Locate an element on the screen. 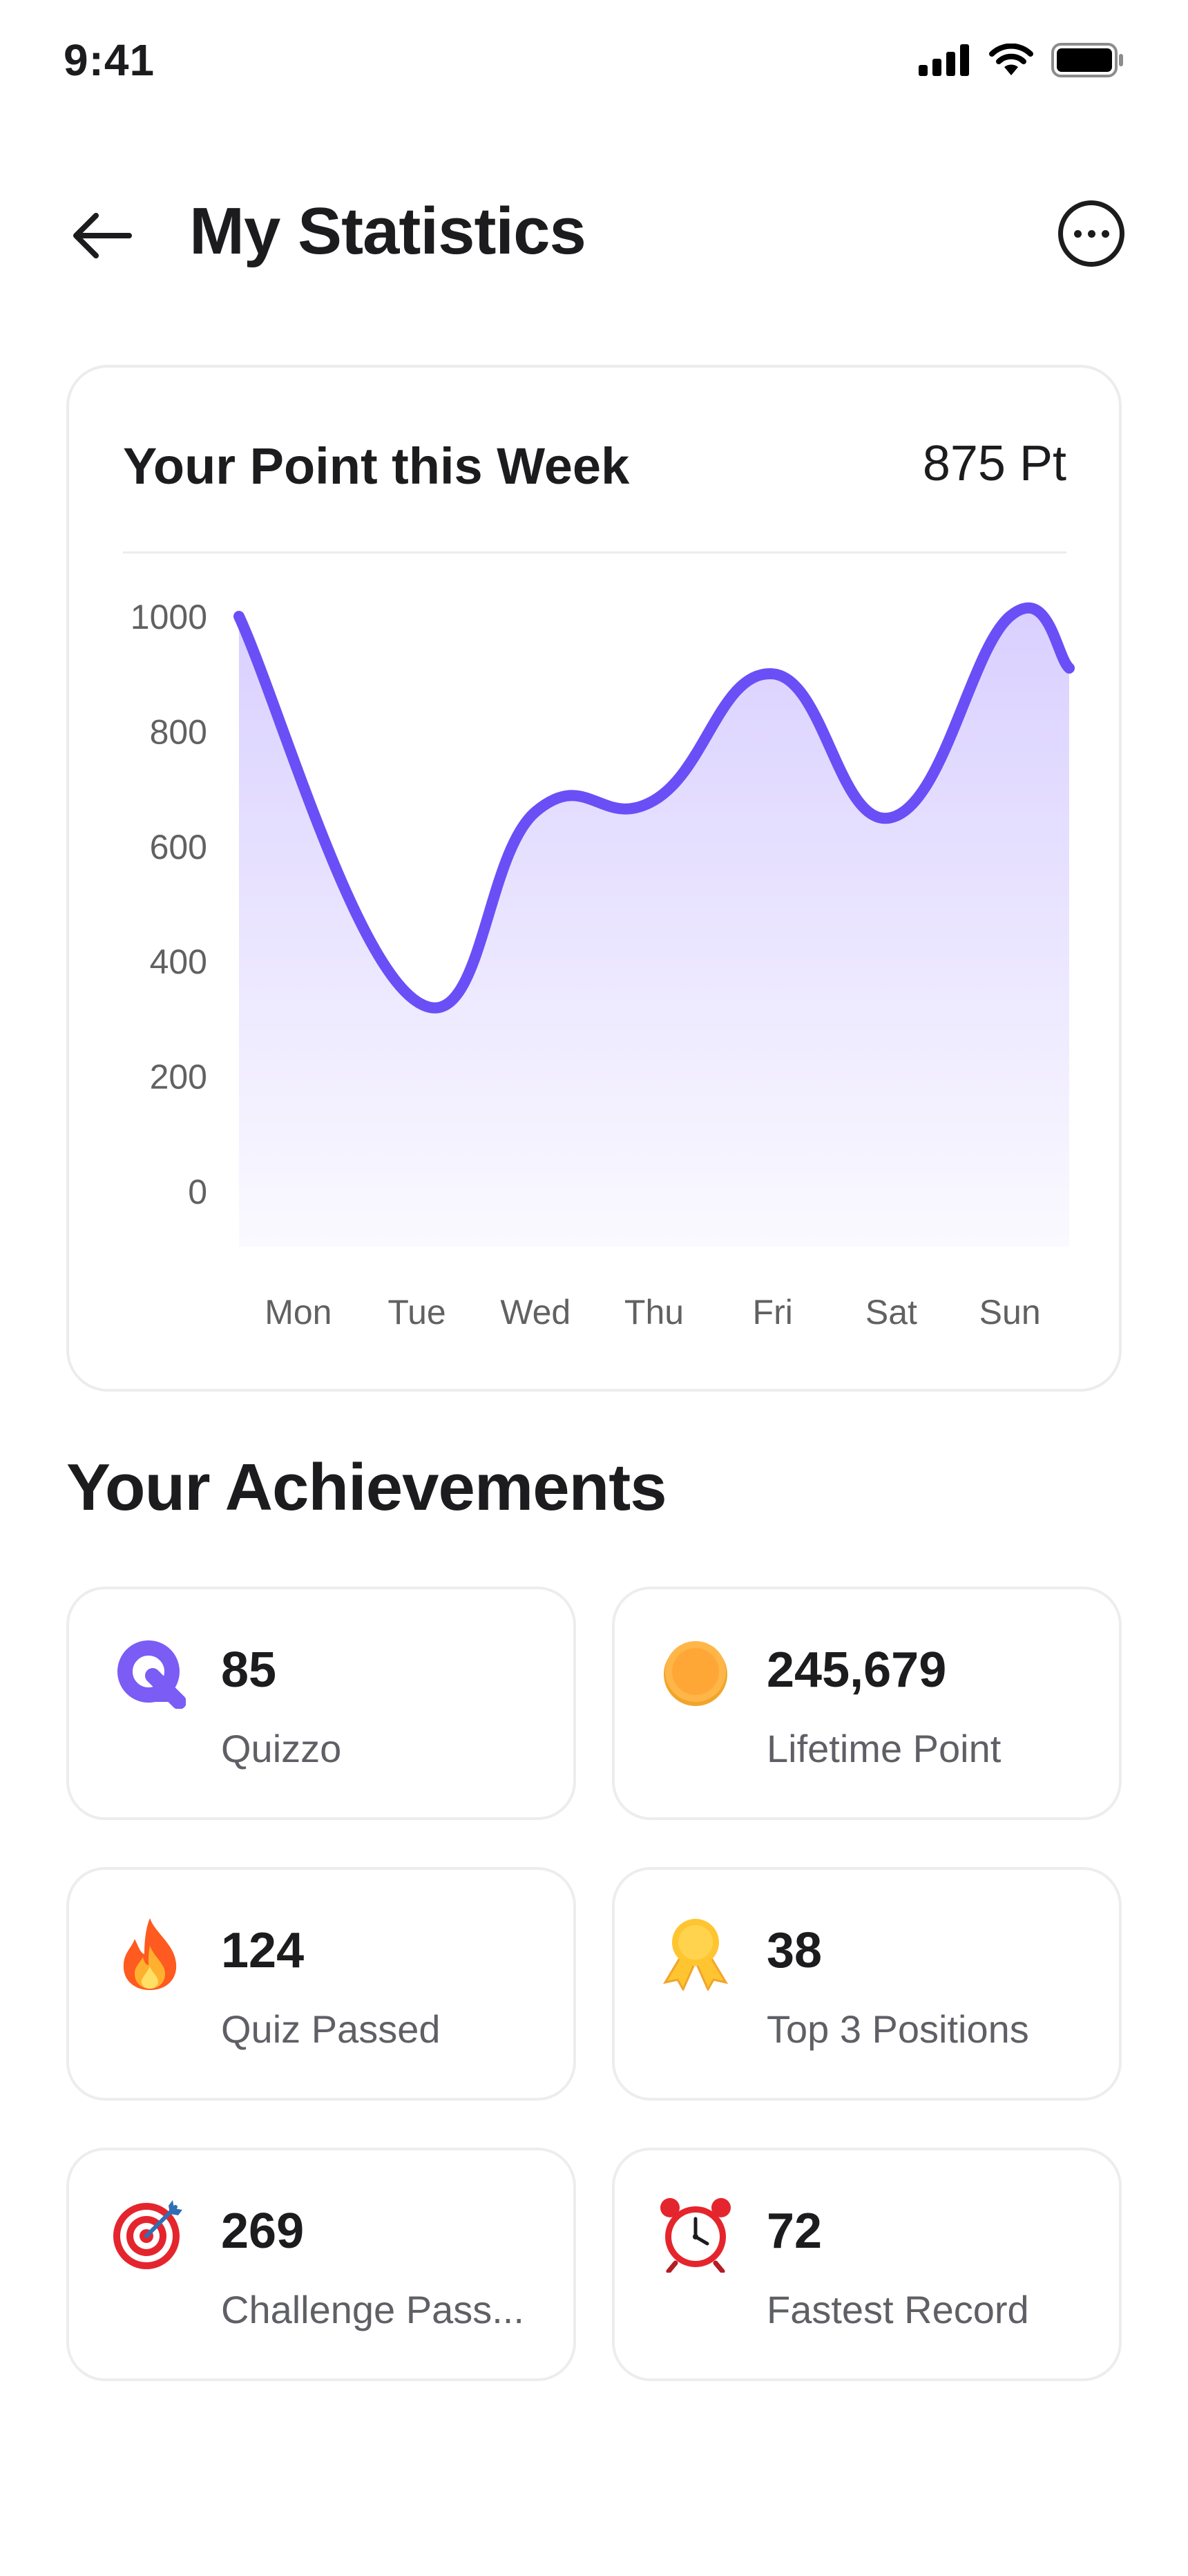 The height and width of the screenshot is (2576, 1188). achievement-value: 85 is located at coordinates (249, 1670).